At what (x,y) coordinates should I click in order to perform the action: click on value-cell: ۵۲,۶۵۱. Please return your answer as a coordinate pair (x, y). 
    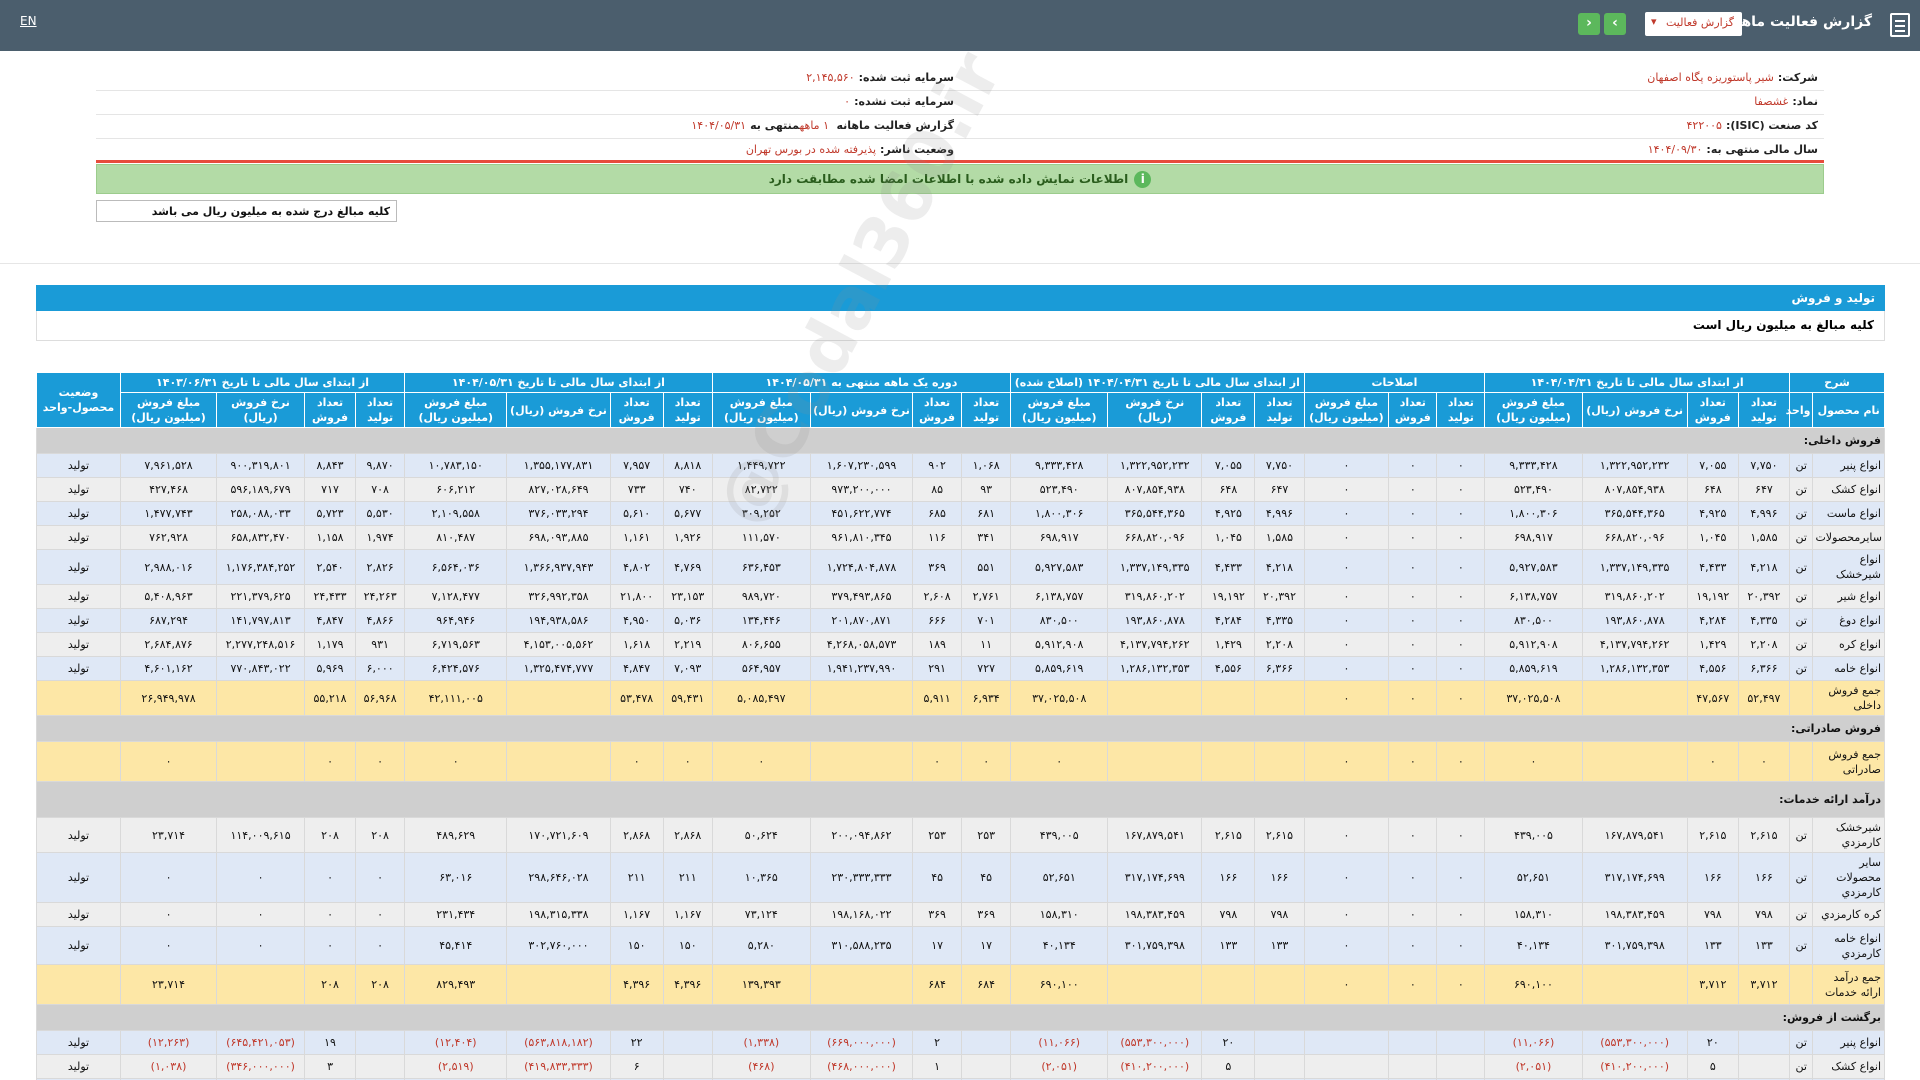
    Looking at the image, I should click on (1533, 877).